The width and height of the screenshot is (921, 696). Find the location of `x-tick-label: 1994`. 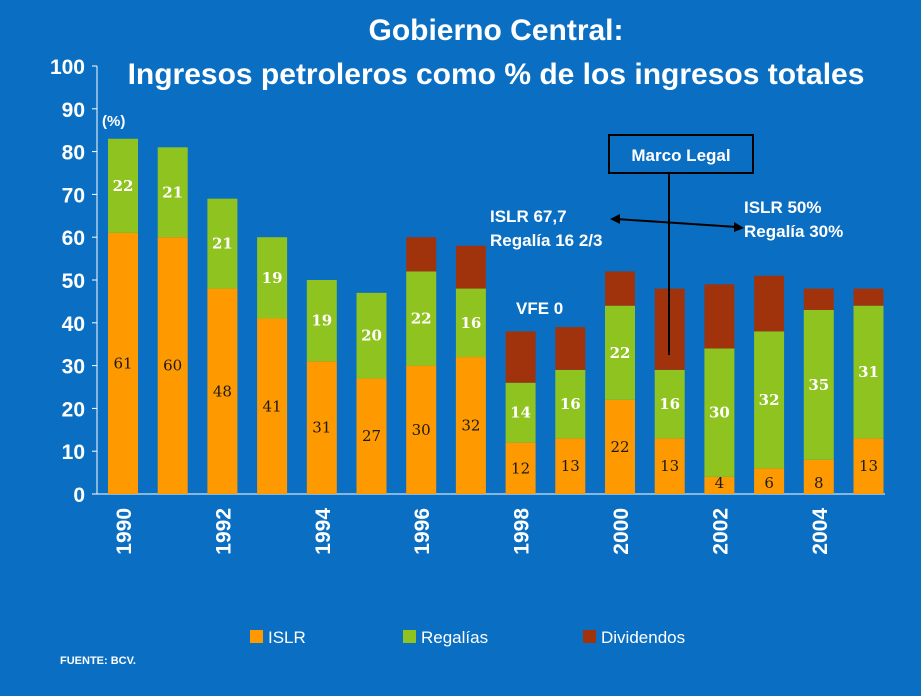

x-tick-label: 1994 is located at coordinates (323, 531).